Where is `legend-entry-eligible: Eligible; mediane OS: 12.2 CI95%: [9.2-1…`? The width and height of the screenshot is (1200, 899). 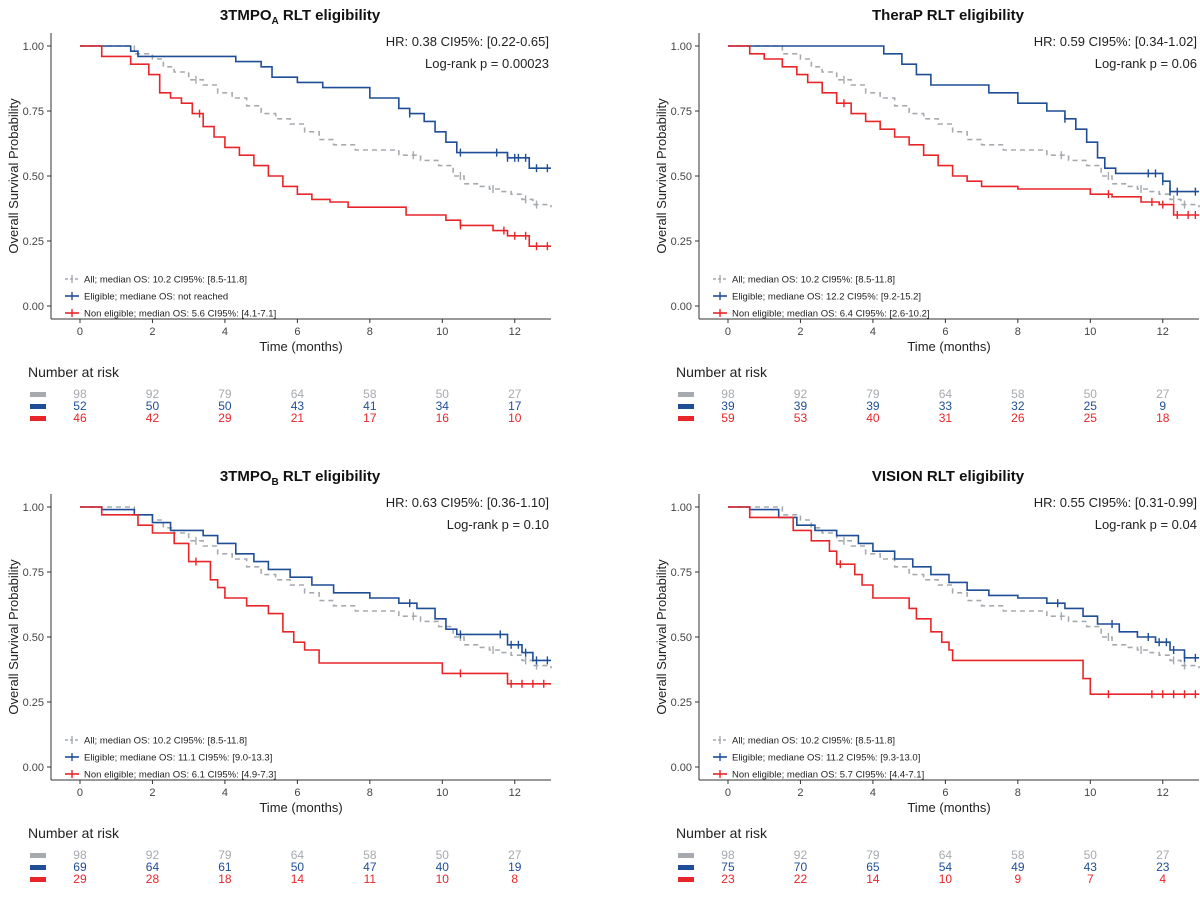 legend-entry-eligible: Eligible; mediane OS: 12.2 CI95%: [9.2-1… is located at coordinates (826, 297).